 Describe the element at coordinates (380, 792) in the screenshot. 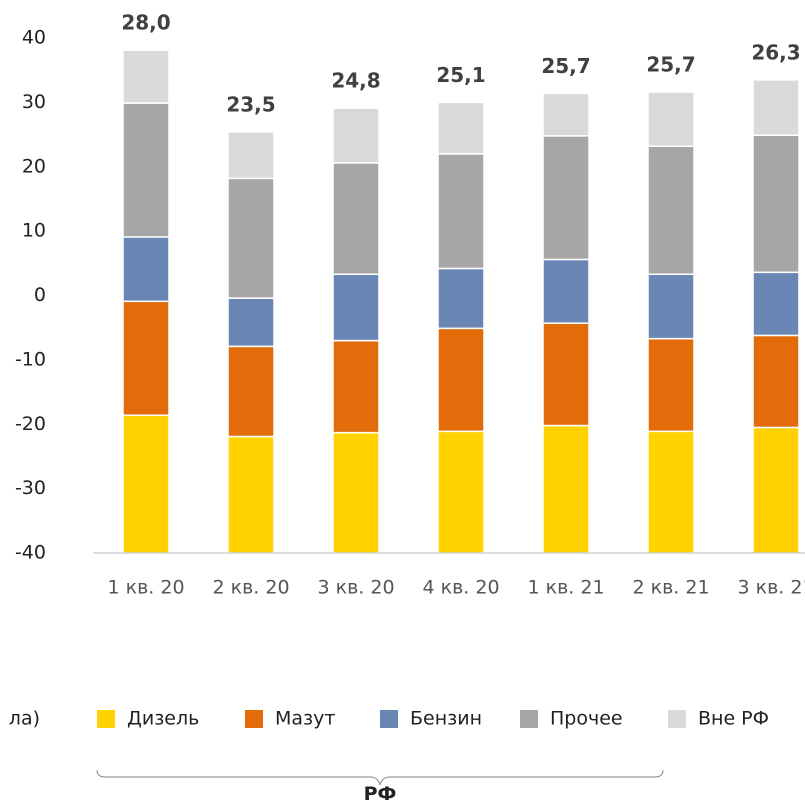

I see `brace-label: РФ` at that location.